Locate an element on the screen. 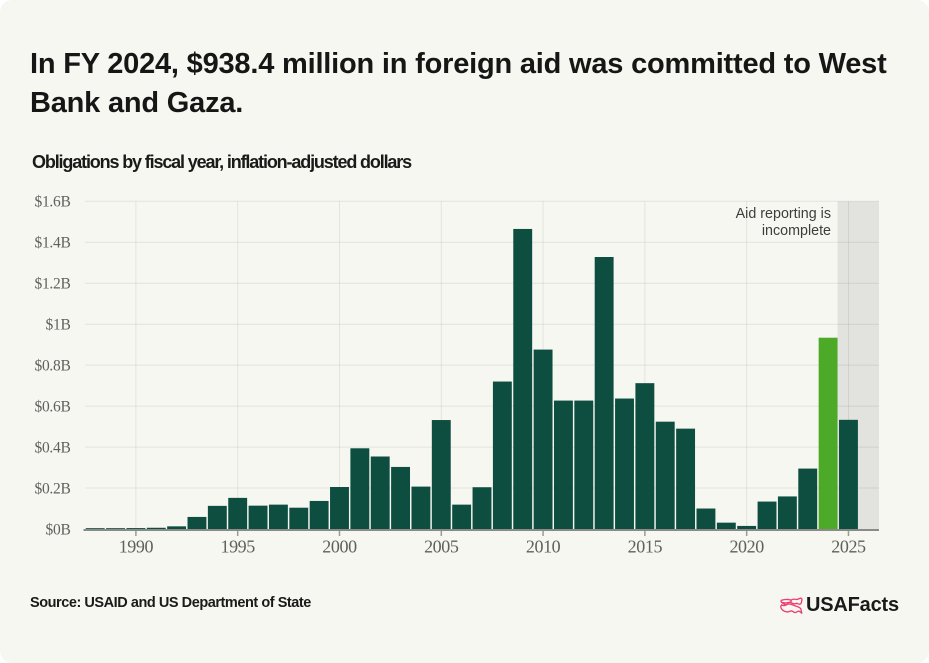  svg-text: 2020 is located at coordinates (746, 546).